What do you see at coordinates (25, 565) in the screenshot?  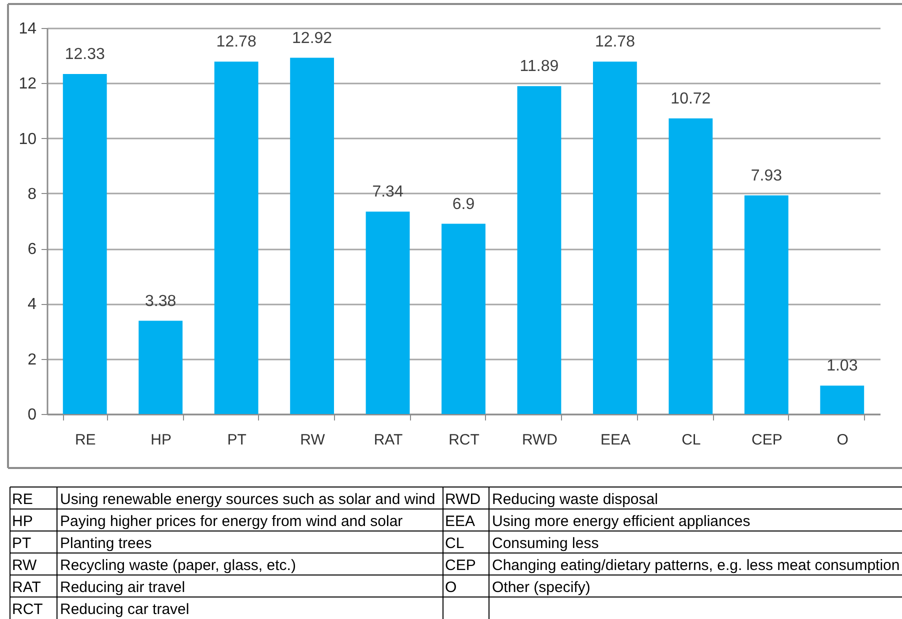 I see `text: RW` at bounding box center [25, 565].